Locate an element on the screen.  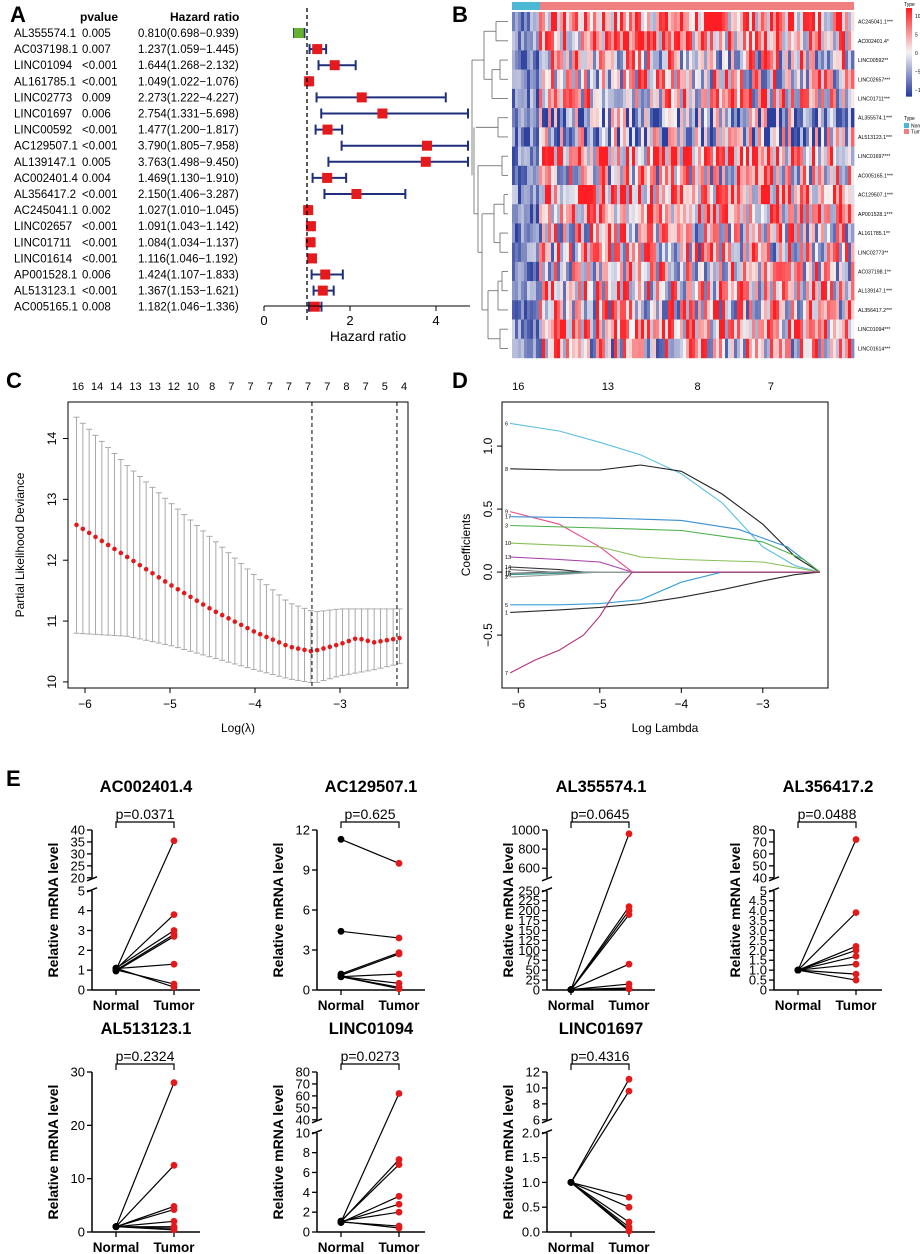
paired-line is located at coordinates (827, 972).